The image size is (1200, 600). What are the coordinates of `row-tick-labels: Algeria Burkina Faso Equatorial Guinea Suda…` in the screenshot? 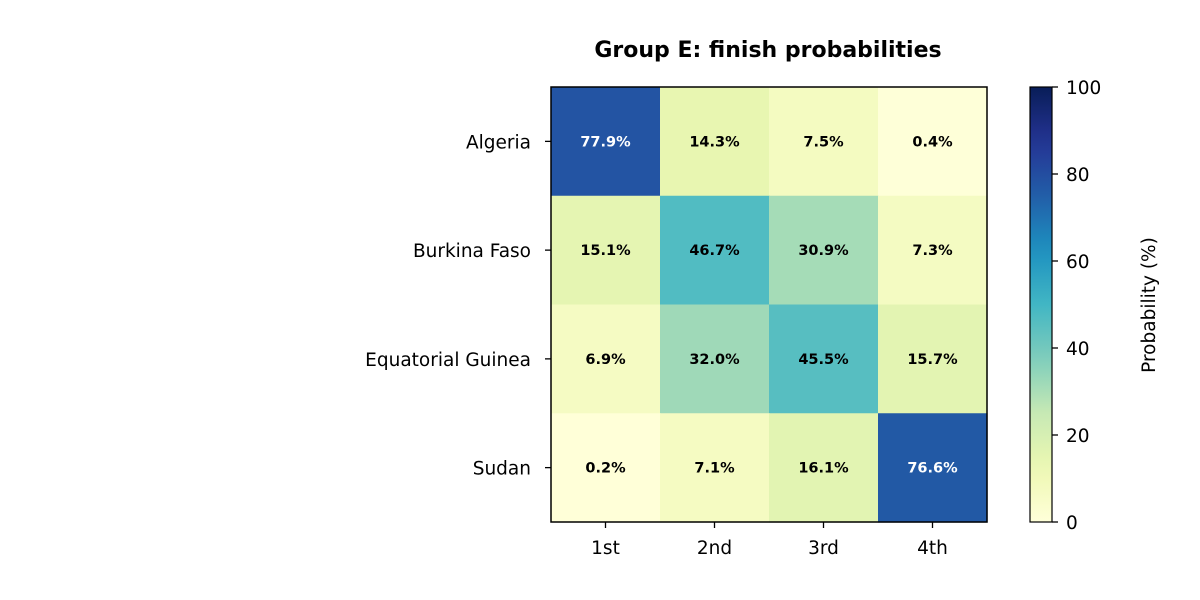 It's located at (458, 306).